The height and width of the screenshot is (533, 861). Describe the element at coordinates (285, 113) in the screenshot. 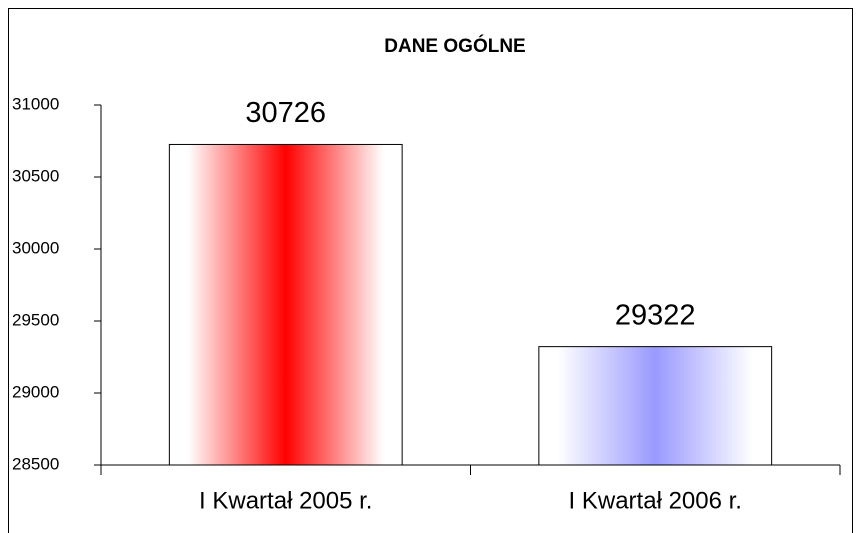

I see `data-label: 30726` at that location.